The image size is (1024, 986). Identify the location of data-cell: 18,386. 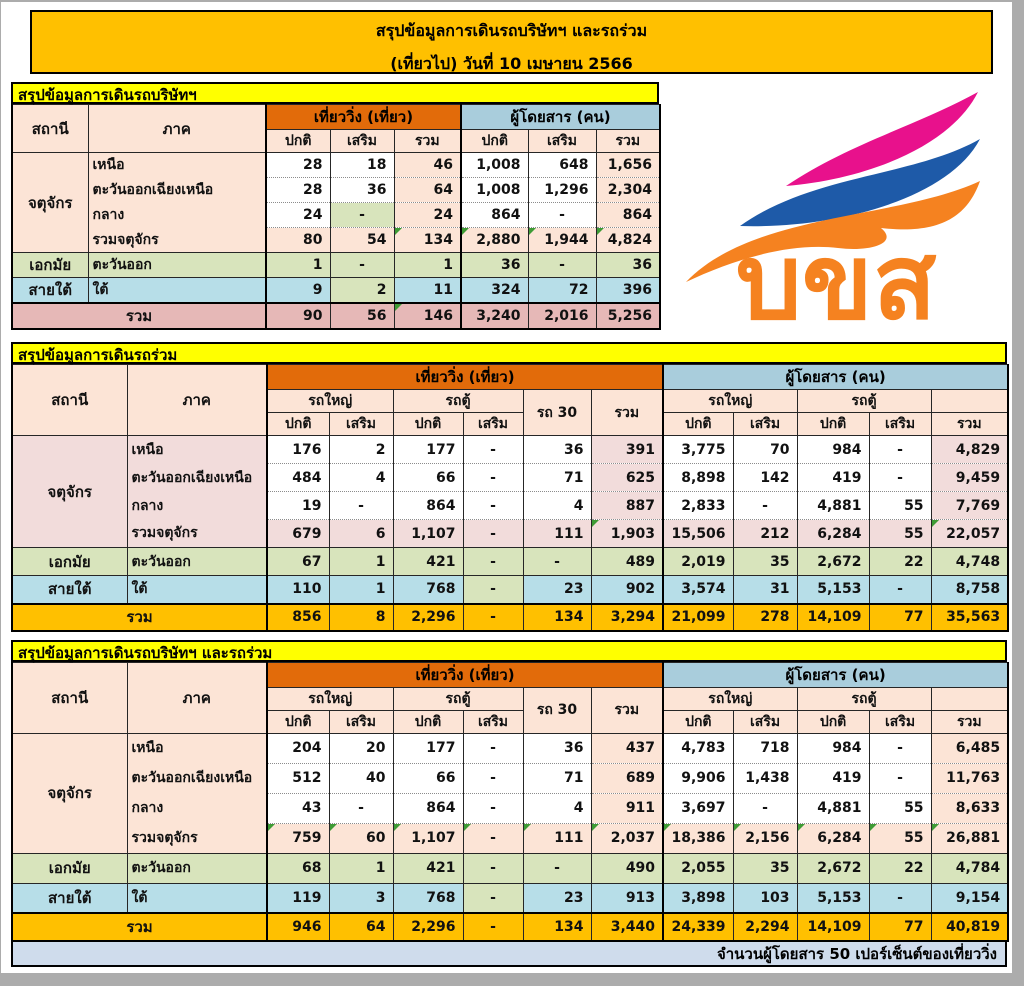
(698, 837).